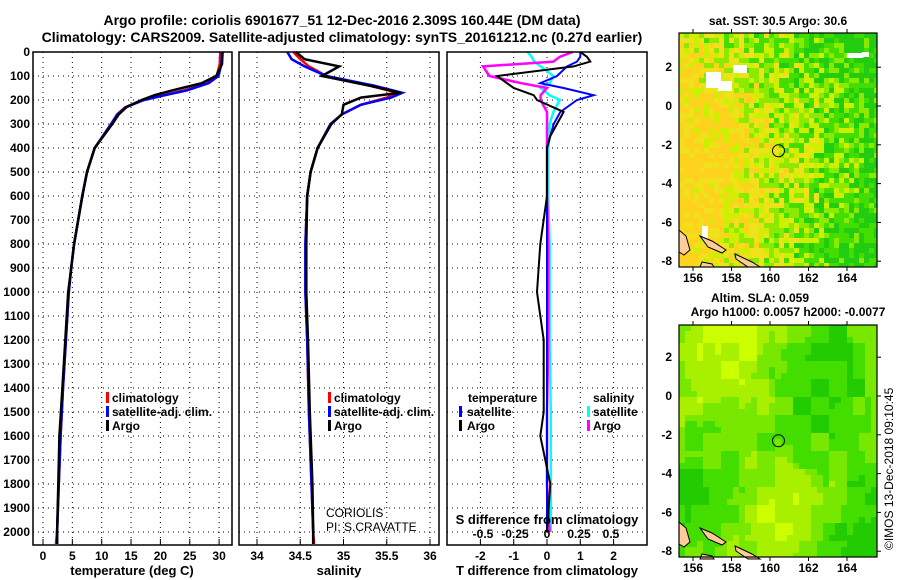 The height and width of the screenshot is (580, 900). What do you see at coordinates (588, 425) in the screenshot?
I see `legend-mark-s-argo` at bounding box center [588, 425].